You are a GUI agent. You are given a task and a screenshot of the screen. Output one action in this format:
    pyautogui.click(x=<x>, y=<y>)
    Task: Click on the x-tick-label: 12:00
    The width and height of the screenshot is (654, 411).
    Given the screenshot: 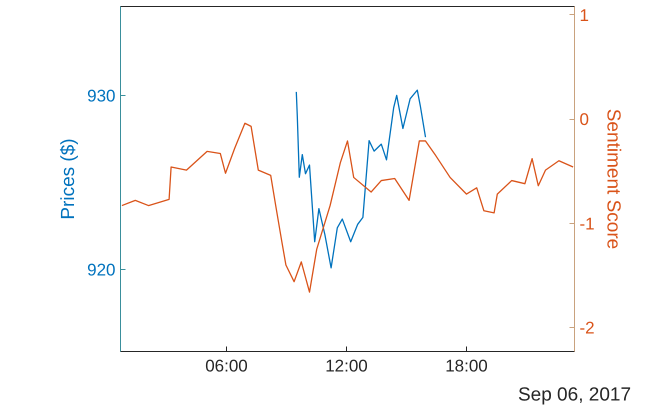 What is the action you would take?
    pyautogui.click(x=346, y=366)
    